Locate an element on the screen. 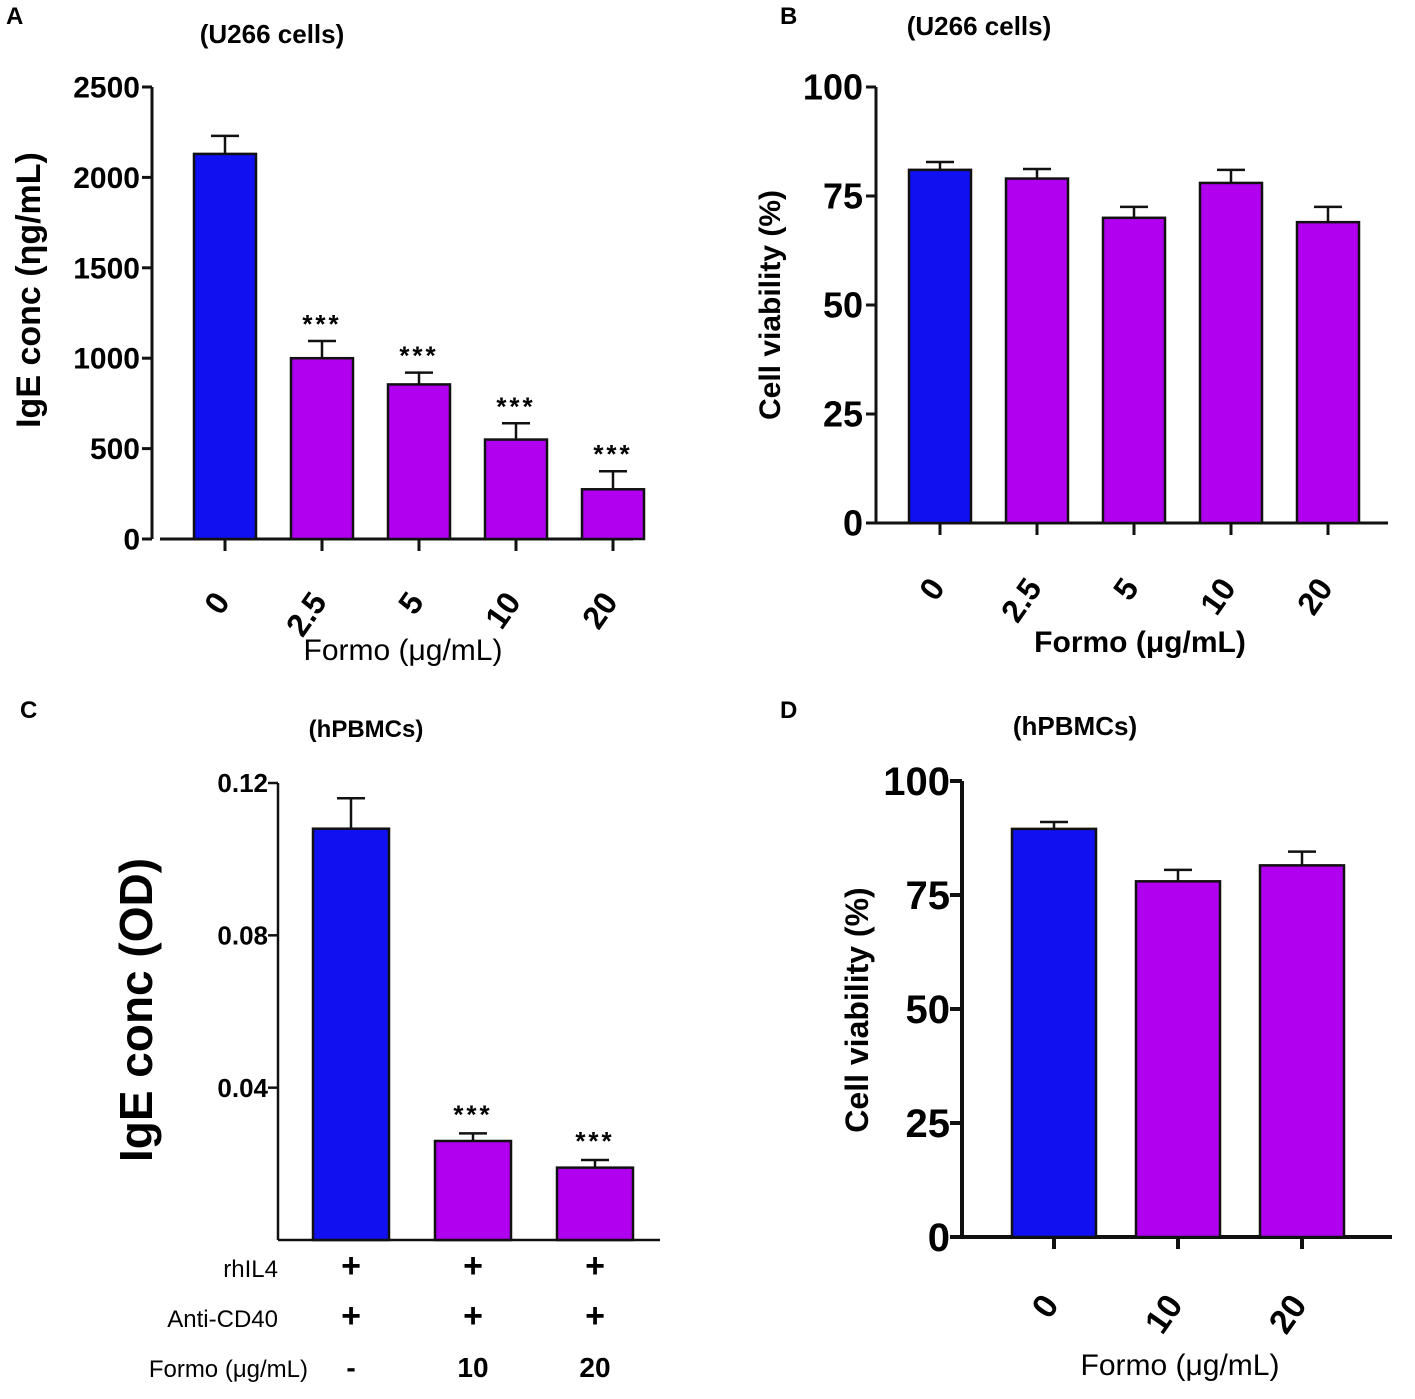 The width and height of the screenshot is (1415, 1399). panel-c-ylabel: IgE conc (OD) is located at coordinates (136, 1010).